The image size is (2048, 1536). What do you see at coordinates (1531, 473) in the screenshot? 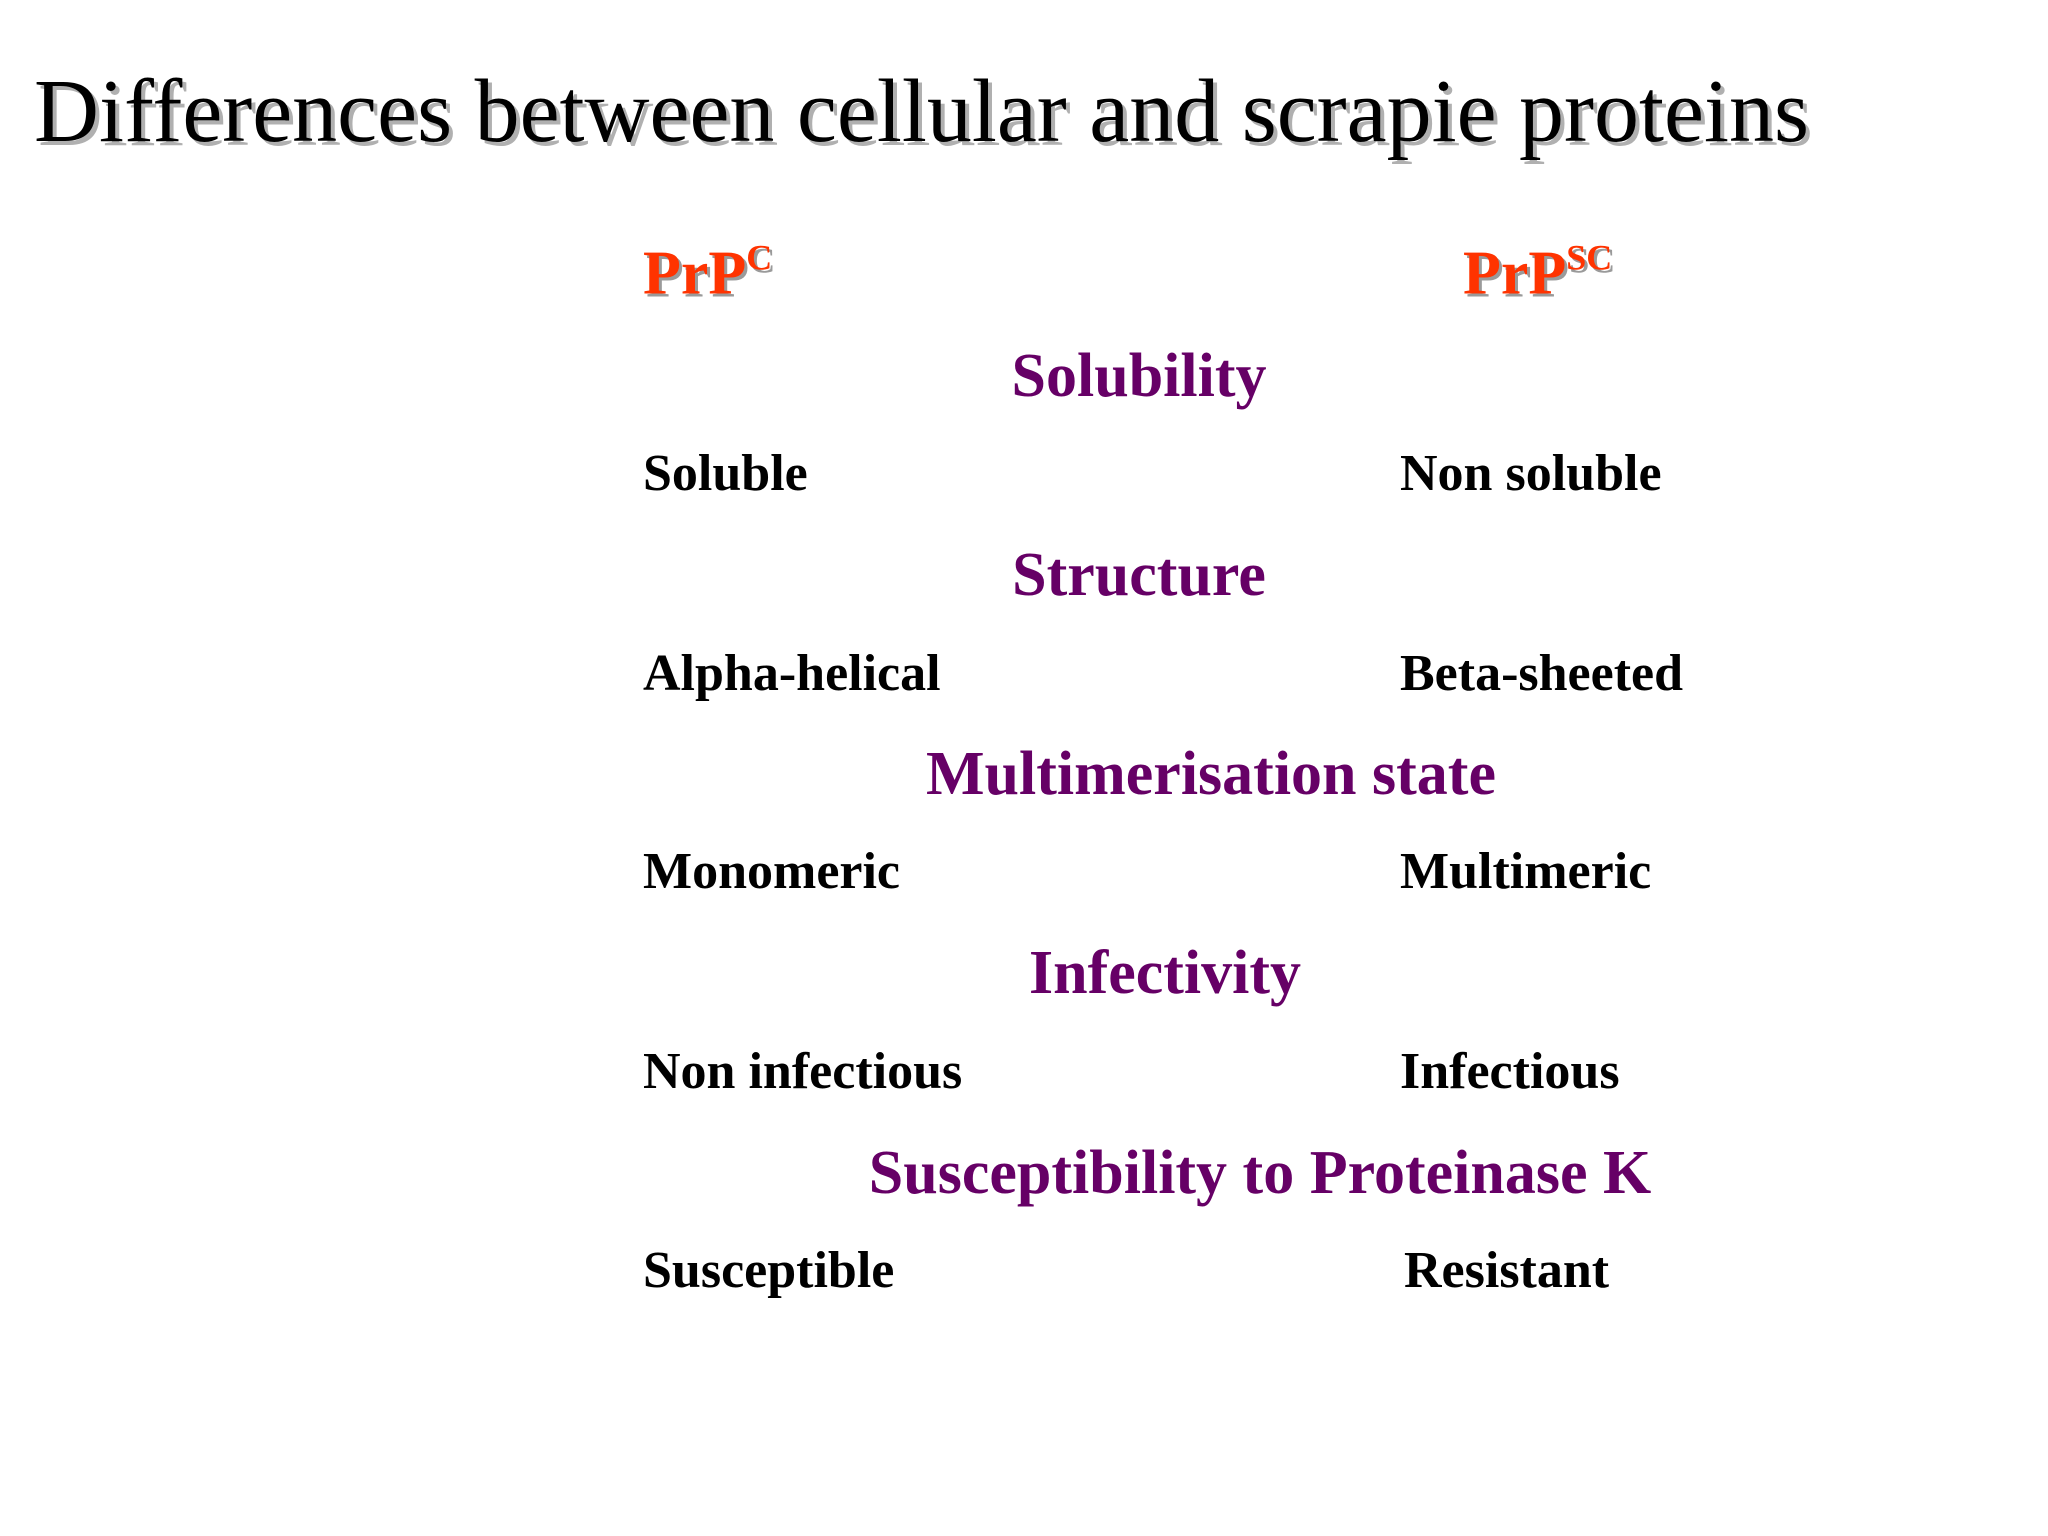
I see `right-value: Non soluble` at bounding box center [1531, 473].